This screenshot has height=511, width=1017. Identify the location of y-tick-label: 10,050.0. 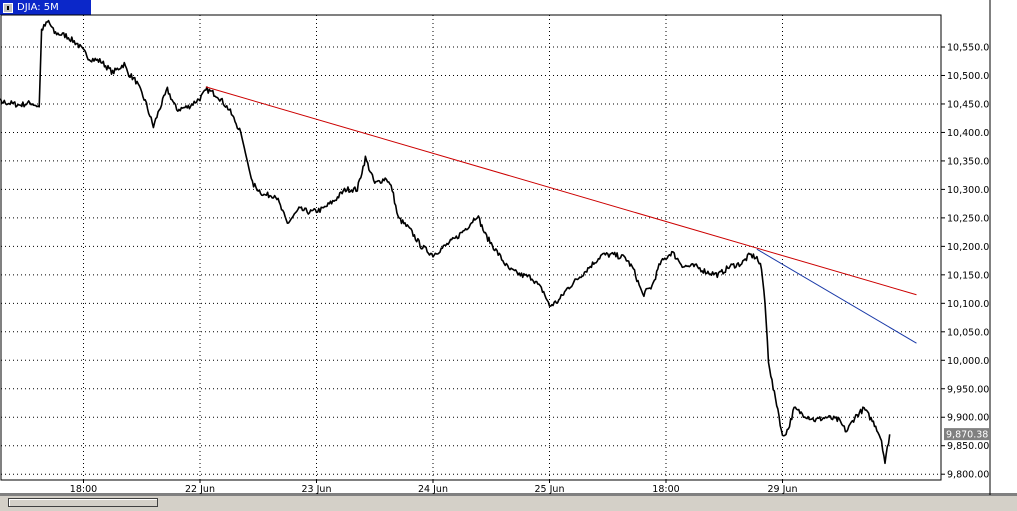
(968, 332).